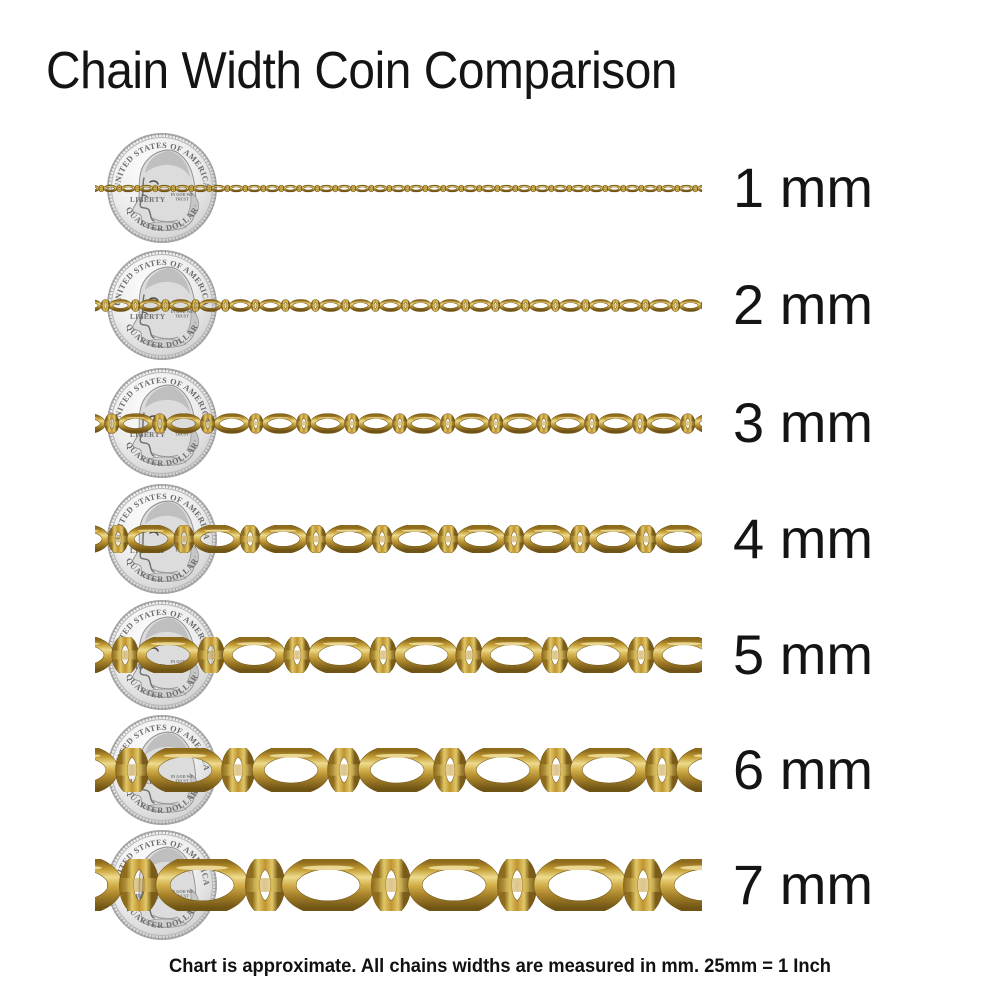 The height and width of the screenshot is (1000, 1000). What do you see at coordinates (803, 422) in the screenshot?
I see `chain-width-label: 3 mm` at bounding box center [803, 422].